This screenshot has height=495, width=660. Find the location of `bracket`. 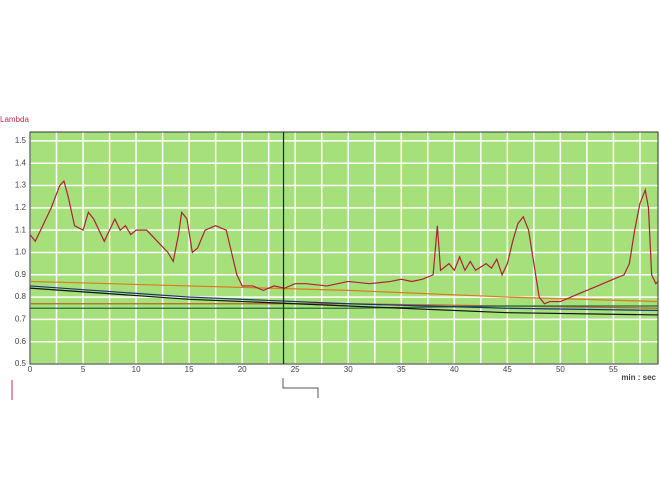

bracket is located at coordinates (300, 388).